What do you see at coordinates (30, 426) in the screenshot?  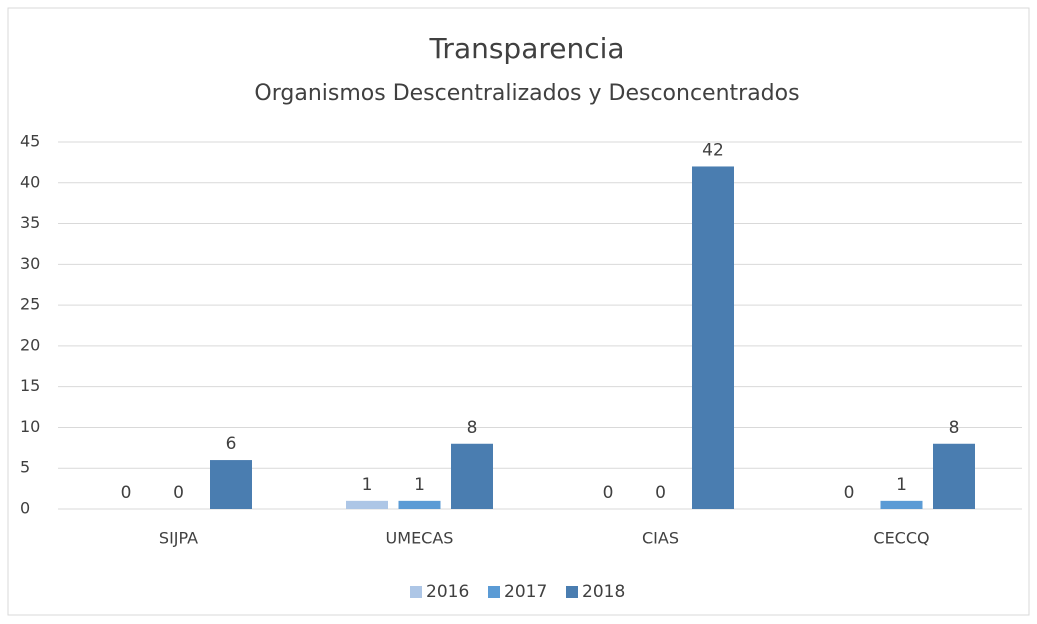 I see `y-tick-label: 10` at bounding box center [30, 426].